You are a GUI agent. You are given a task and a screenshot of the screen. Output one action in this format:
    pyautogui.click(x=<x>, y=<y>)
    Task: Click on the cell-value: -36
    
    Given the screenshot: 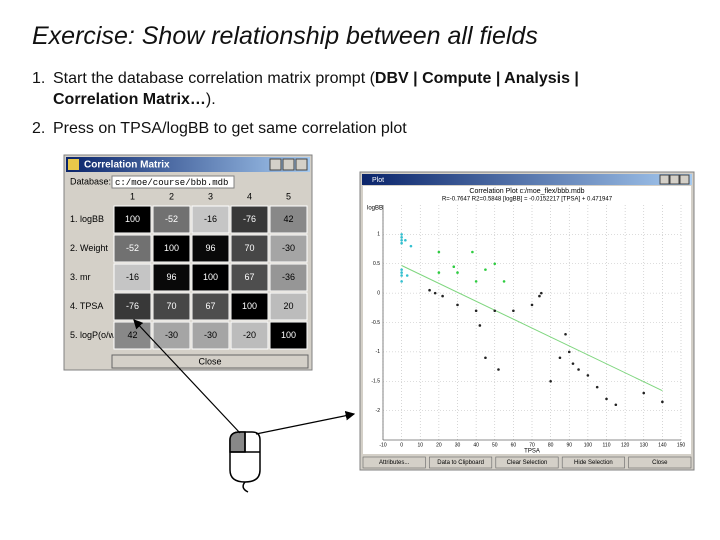 What is the action you would take?
    pyautogui.click(x=288, y=277)
    